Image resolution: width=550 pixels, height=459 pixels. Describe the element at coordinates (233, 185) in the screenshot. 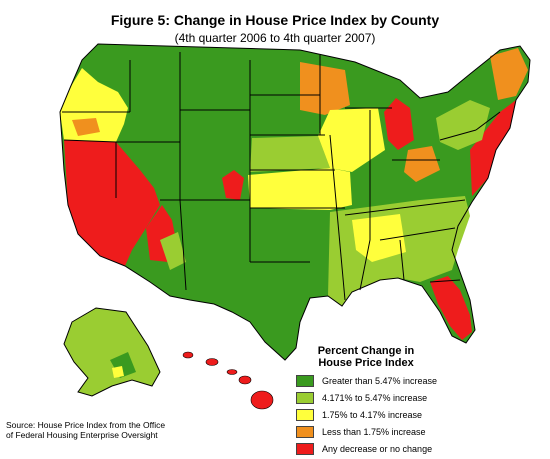

I see `colorado-red` at that location.